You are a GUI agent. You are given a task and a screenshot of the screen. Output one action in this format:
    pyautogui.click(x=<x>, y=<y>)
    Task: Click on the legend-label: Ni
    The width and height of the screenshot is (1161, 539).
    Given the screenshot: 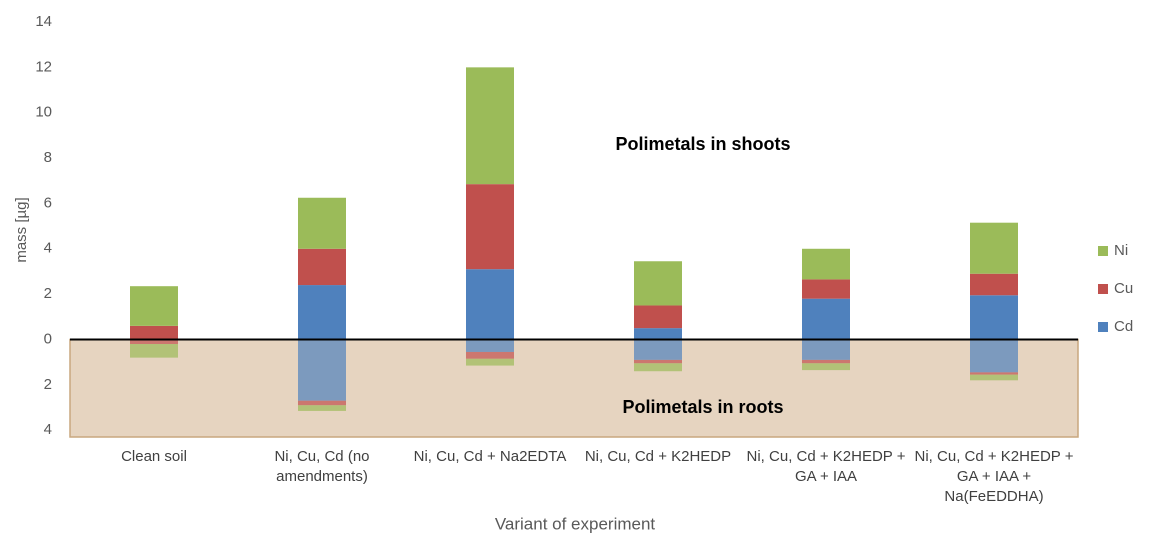 What is the action you would take?
    pyautogui.click(x=1121, y=250)
    